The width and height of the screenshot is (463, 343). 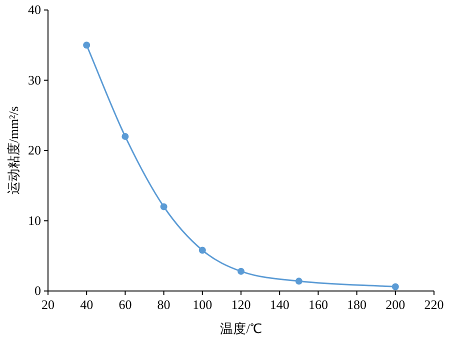 What do you see at coordinates (34, 9) in the screenshot?
I see `y-tick-label: 40` at bounding box center [34, 9].